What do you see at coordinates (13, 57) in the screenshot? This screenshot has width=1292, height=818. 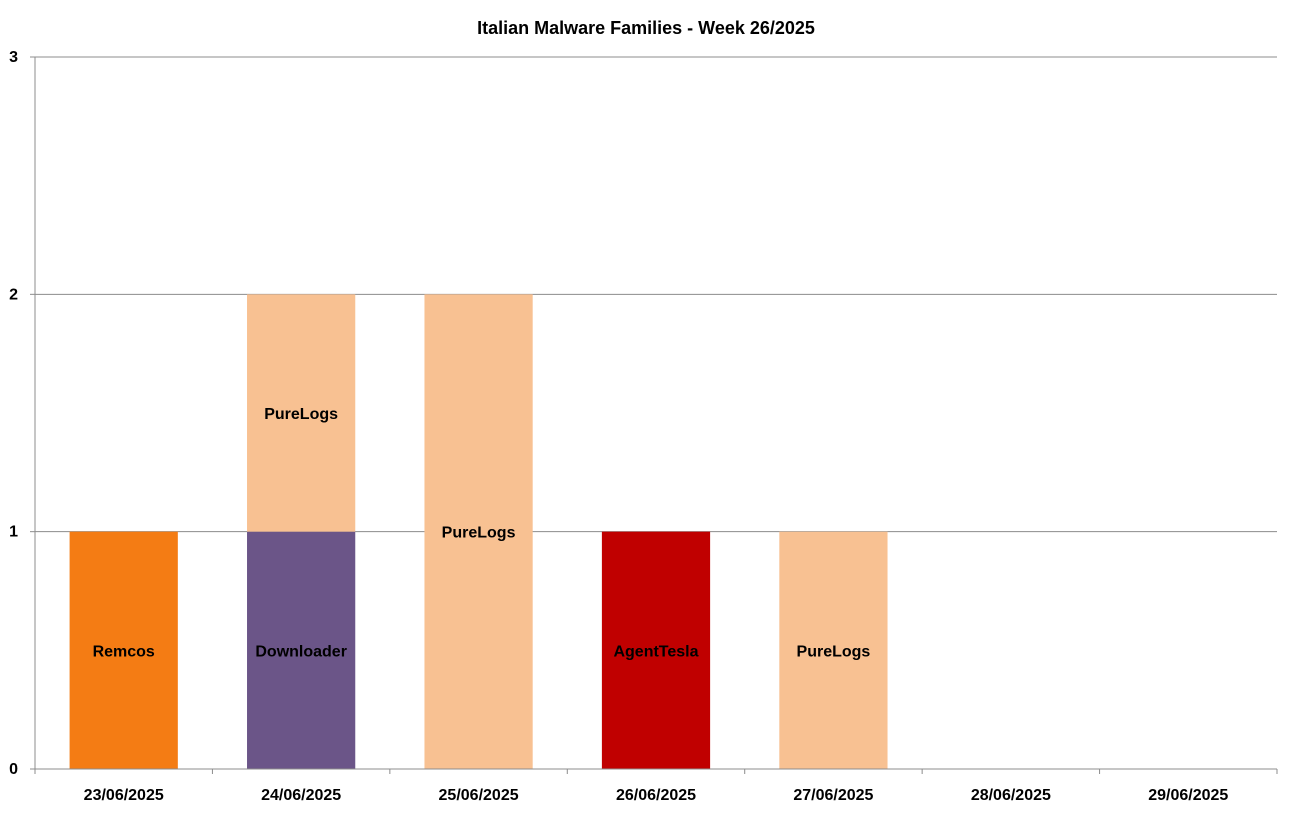 I see `y-tick-label: 3` at bounding box center [13, 57].